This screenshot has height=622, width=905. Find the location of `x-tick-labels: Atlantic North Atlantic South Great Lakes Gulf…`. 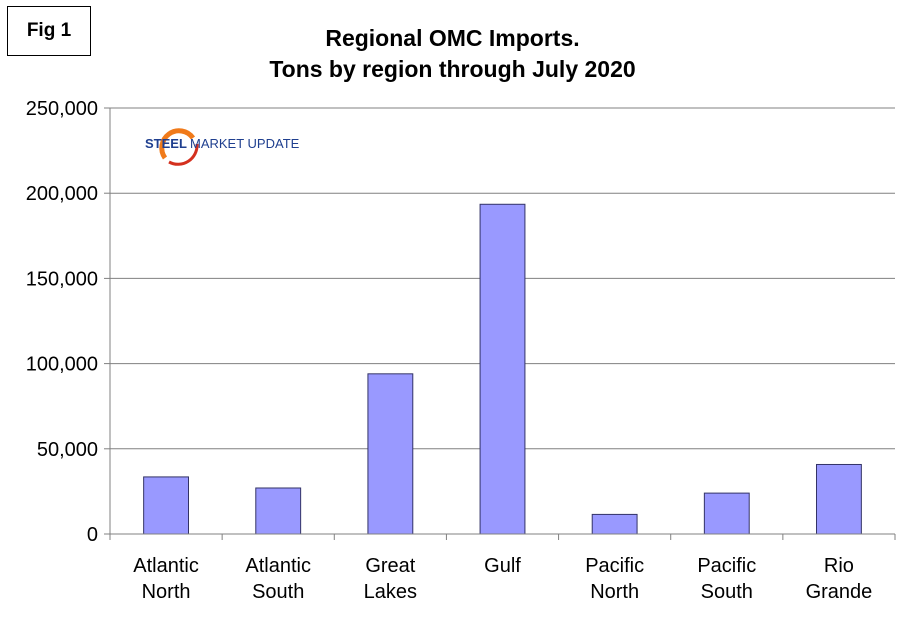

x-tick-labels: Atlantic North Atlantic South Great Lakes Gulf… is located at coordinates (502, 579).